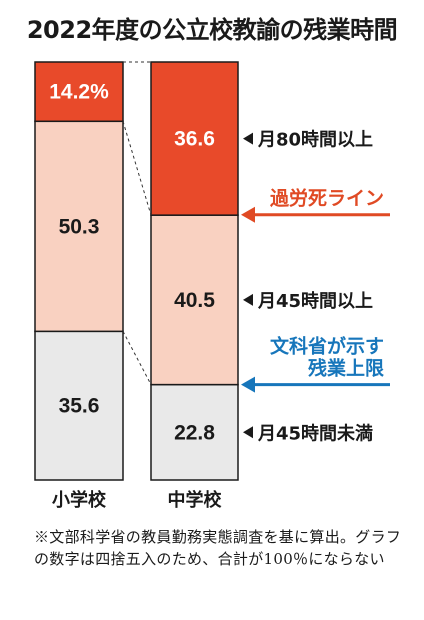 The height and width of the screenshot is (620, 424). I want to click on connector-lines, so click(137, 223).